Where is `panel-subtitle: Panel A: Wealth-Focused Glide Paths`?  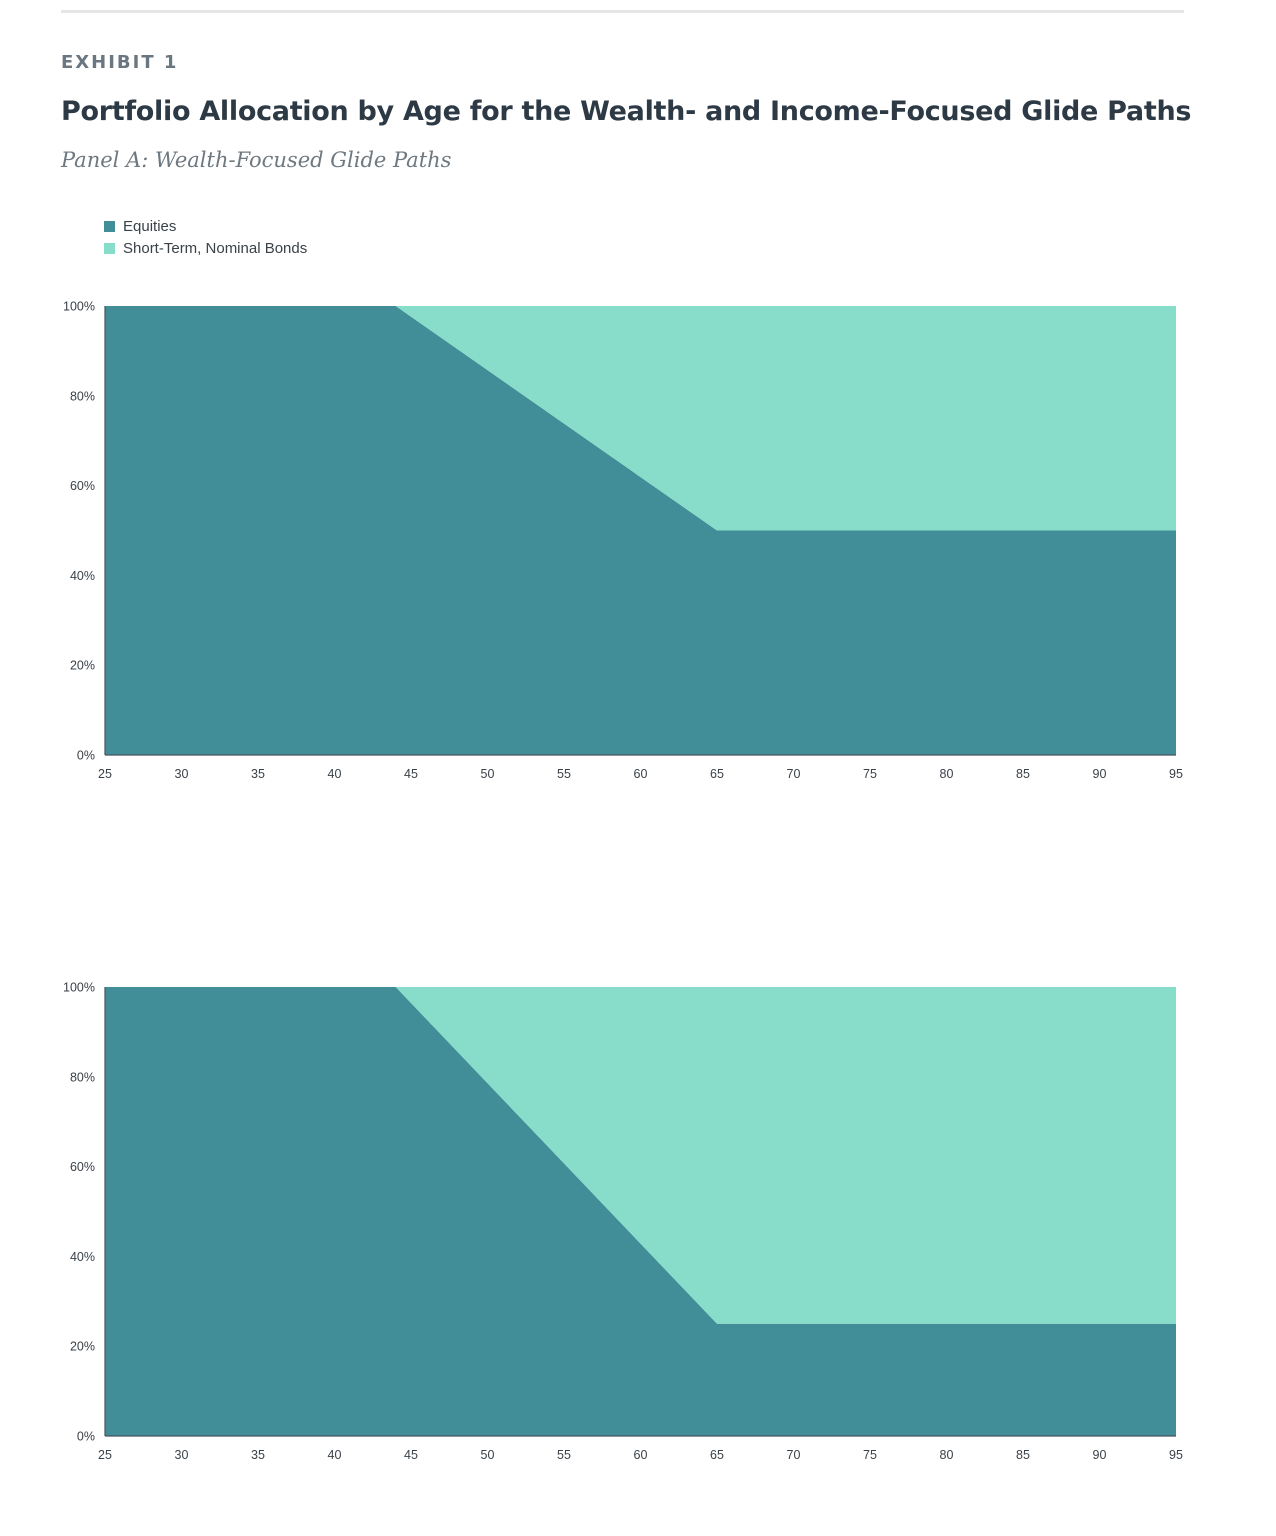
panel-subtitle: Panel A: Wealth-Focused Glide Paths is located at coordinates (256, 160).